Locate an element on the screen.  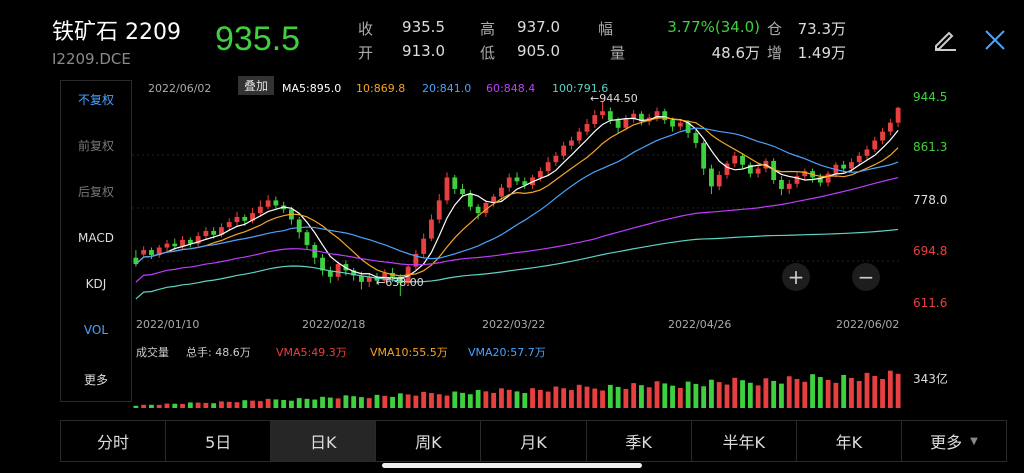
ma100-label: 100:791.6 is located at coordinates (580, 88).